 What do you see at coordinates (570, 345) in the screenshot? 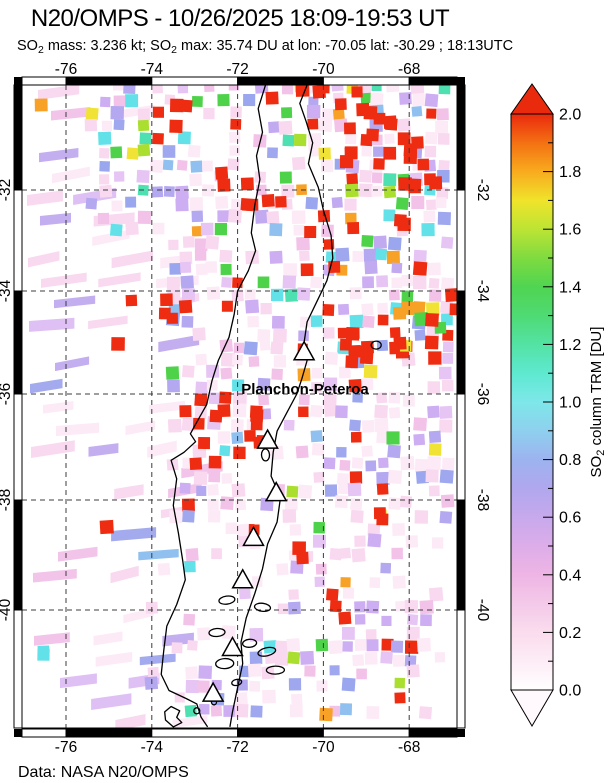
I see `colorbar-tick-label: 1.2` at bounding box center [570, 345].